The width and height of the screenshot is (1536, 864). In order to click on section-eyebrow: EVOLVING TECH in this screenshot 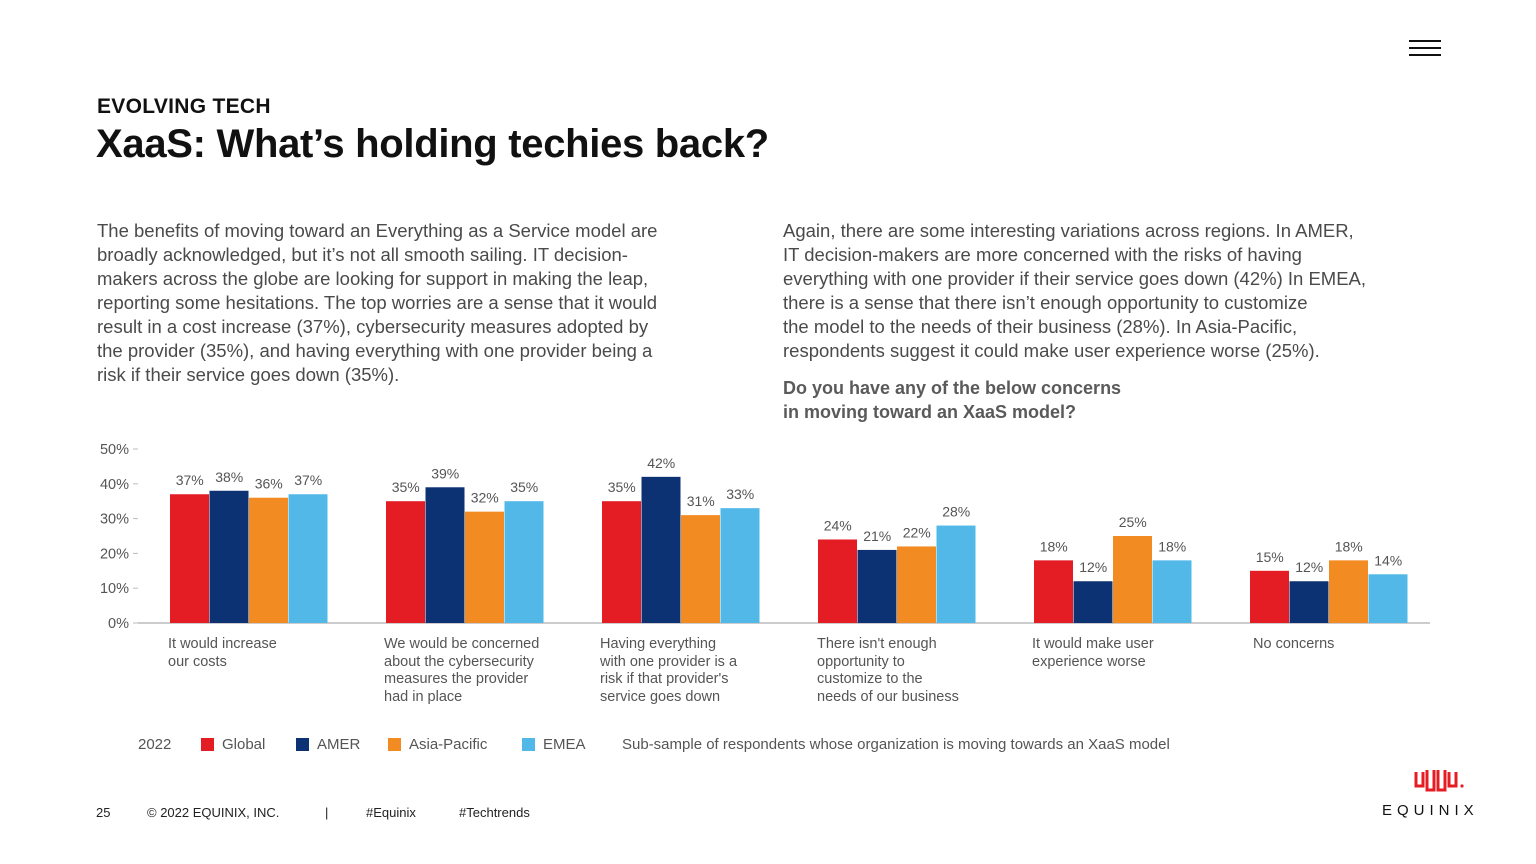, I will do `click(184, 106)`.